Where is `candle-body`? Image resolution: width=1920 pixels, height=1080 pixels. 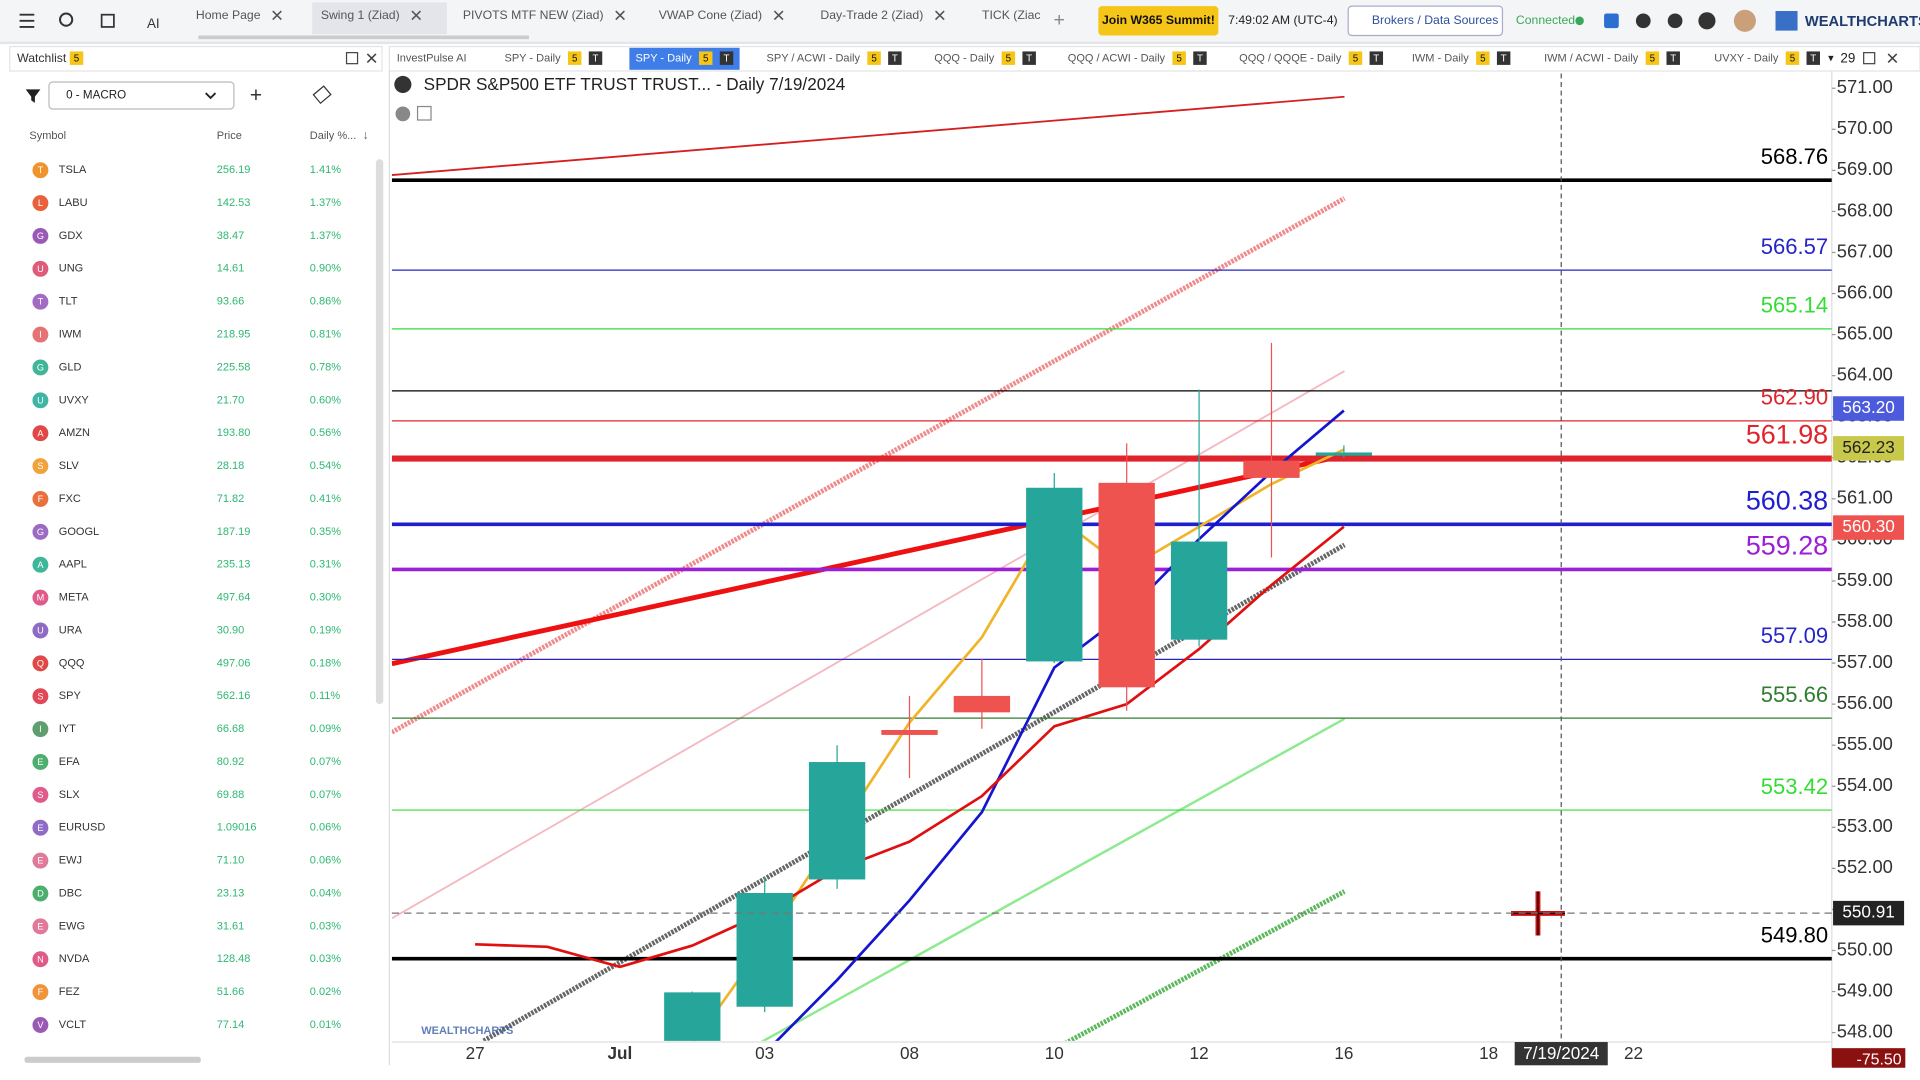 candle-body is located at coordinates (1271, 469).